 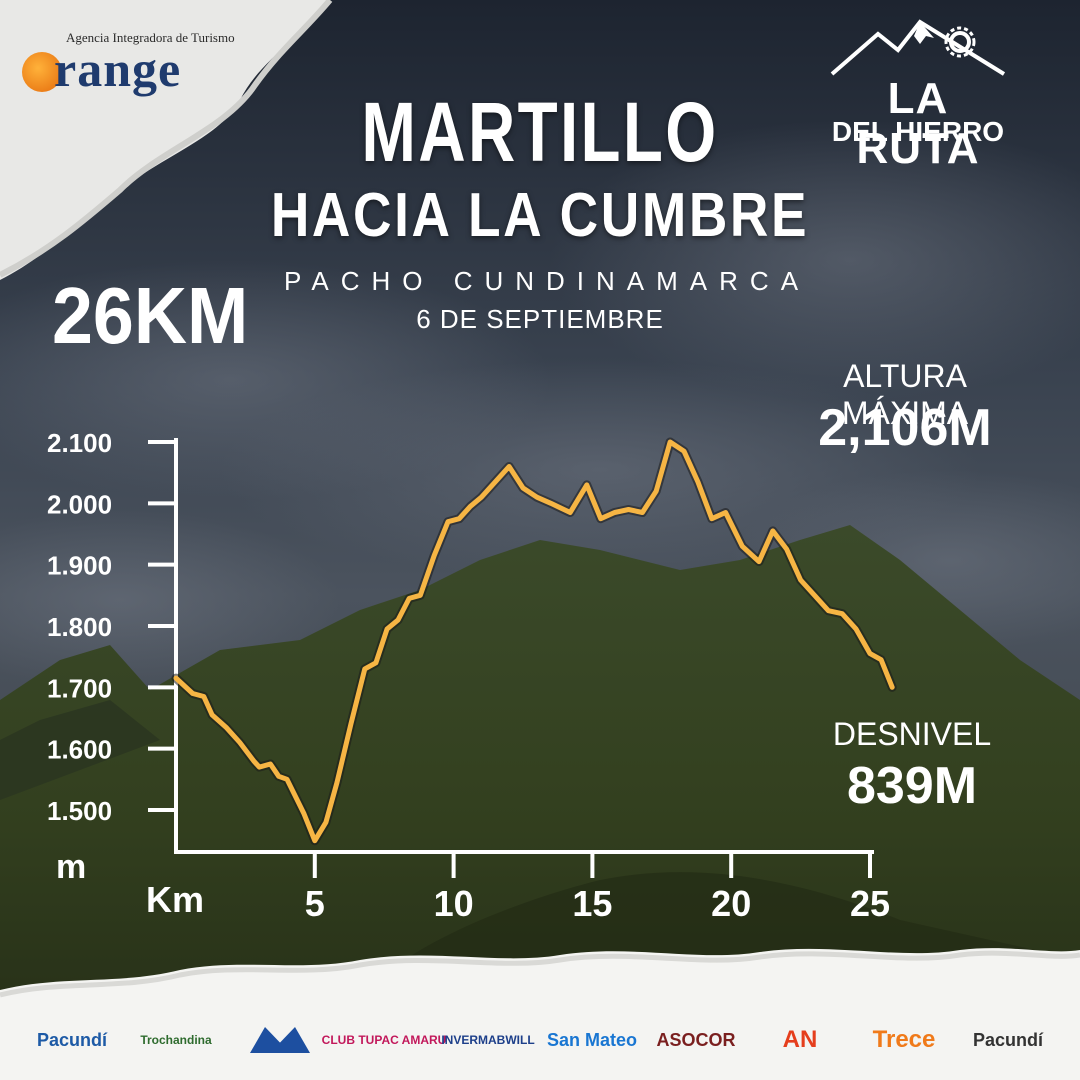 I want to click on sponsor-name: AN, so click(x=800, y=1039).